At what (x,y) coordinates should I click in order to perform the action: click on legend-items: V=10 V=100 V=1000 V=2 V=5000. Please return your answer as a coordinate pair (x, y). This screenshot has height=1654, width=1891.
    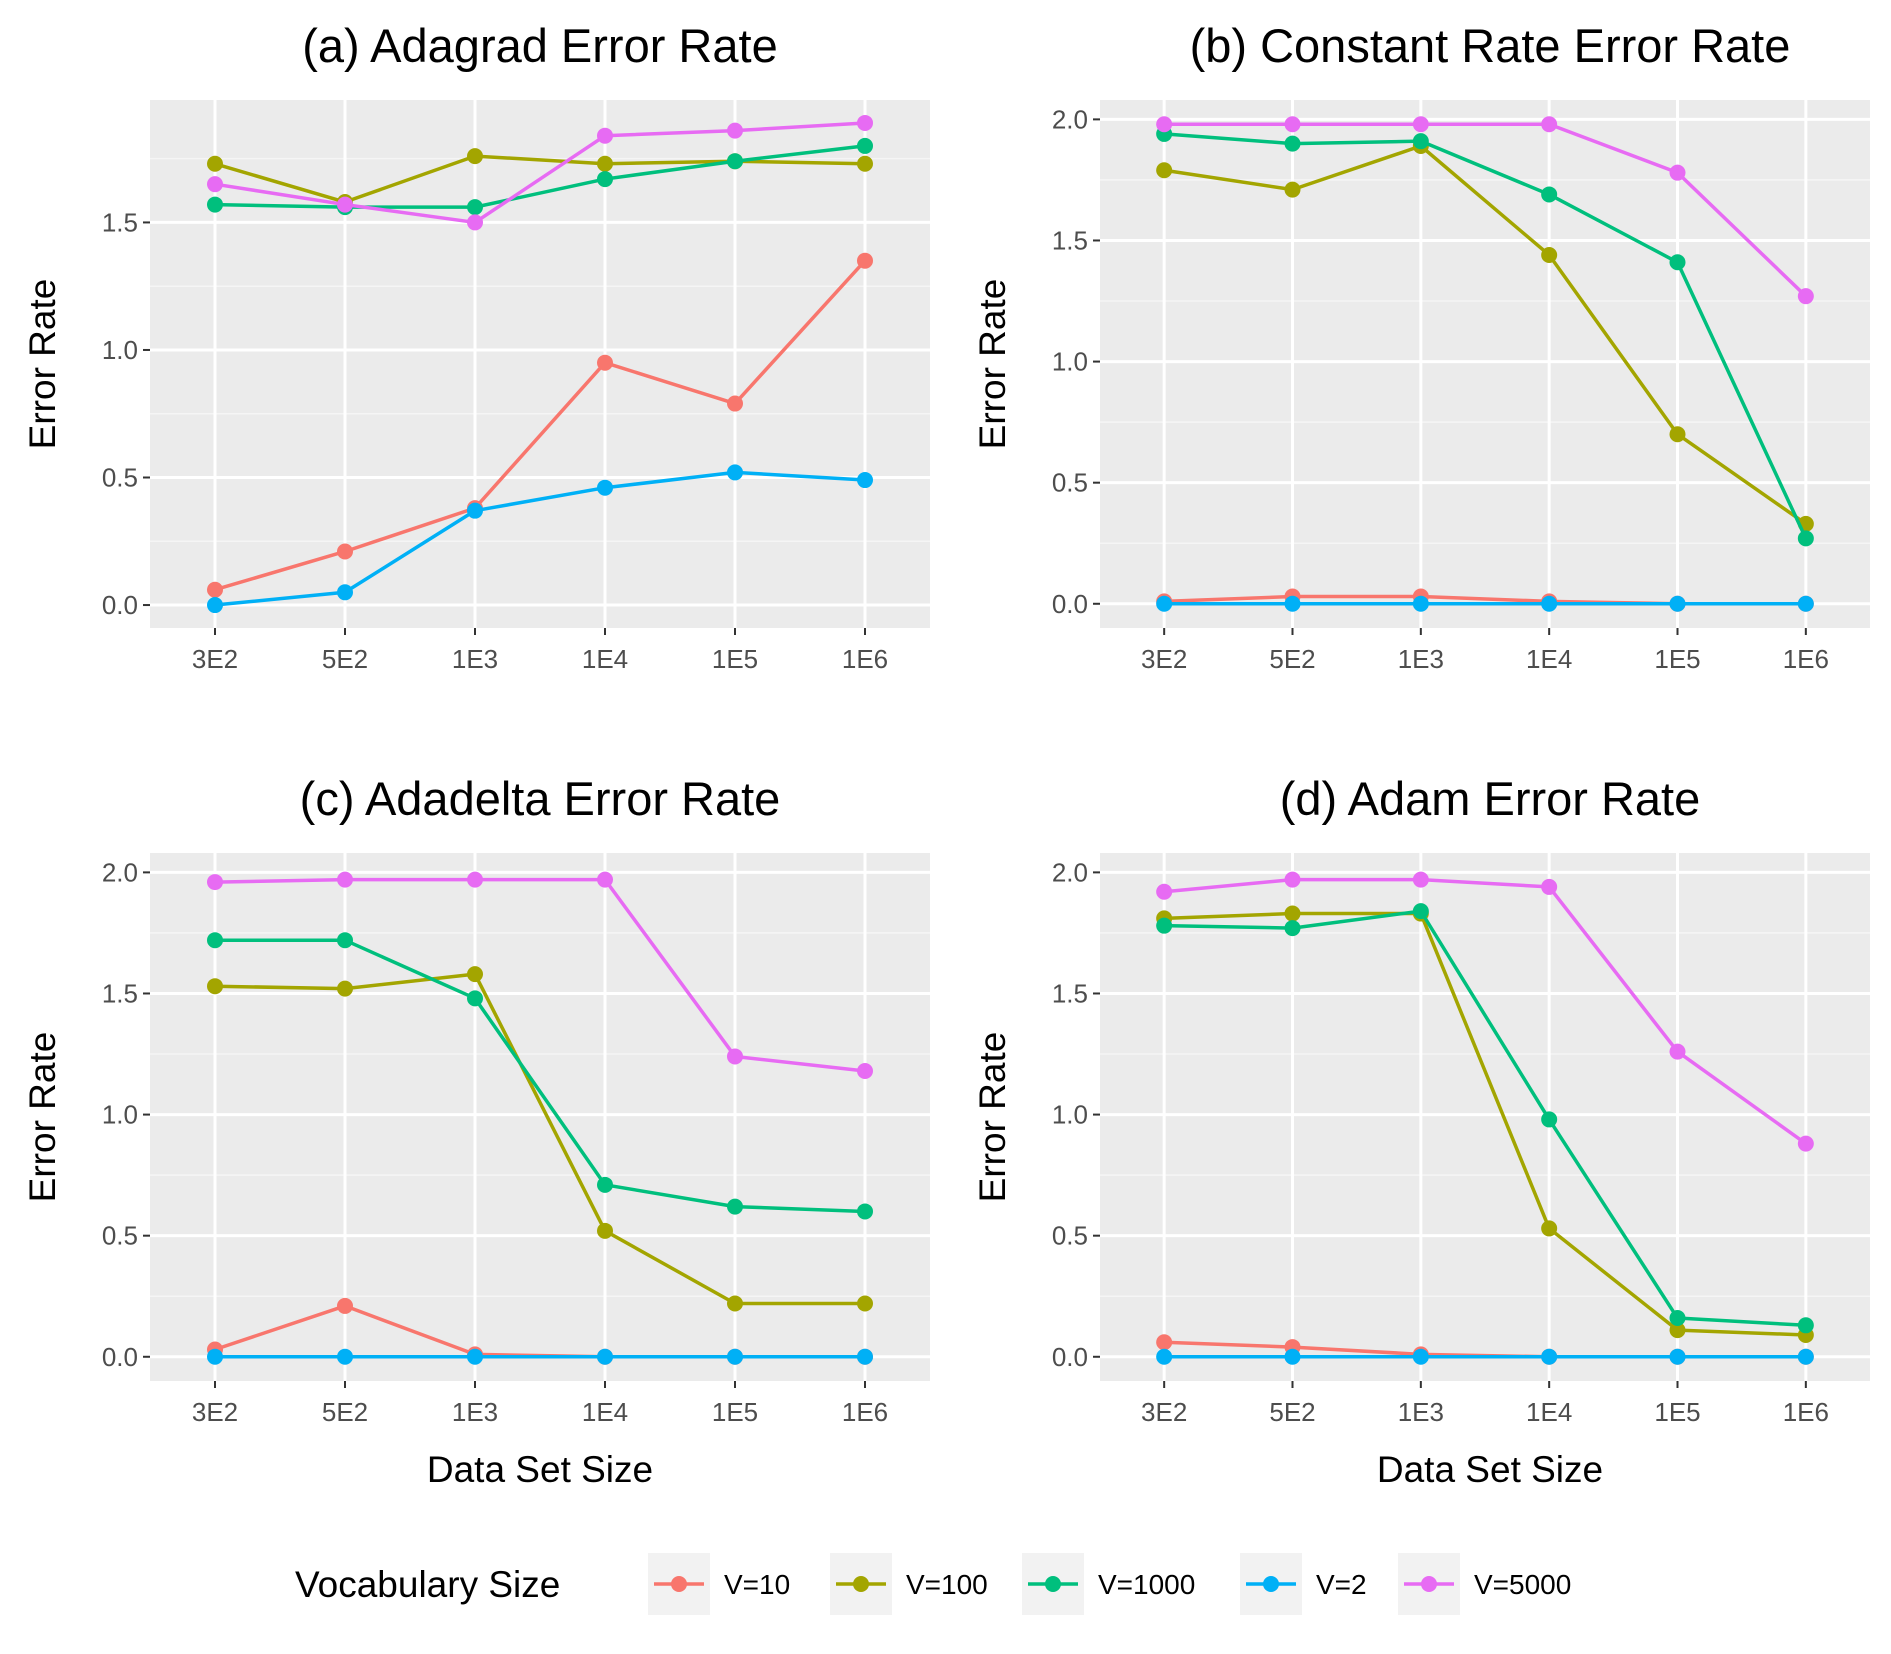
    Looking at the image, I should click on (1109, 1584).